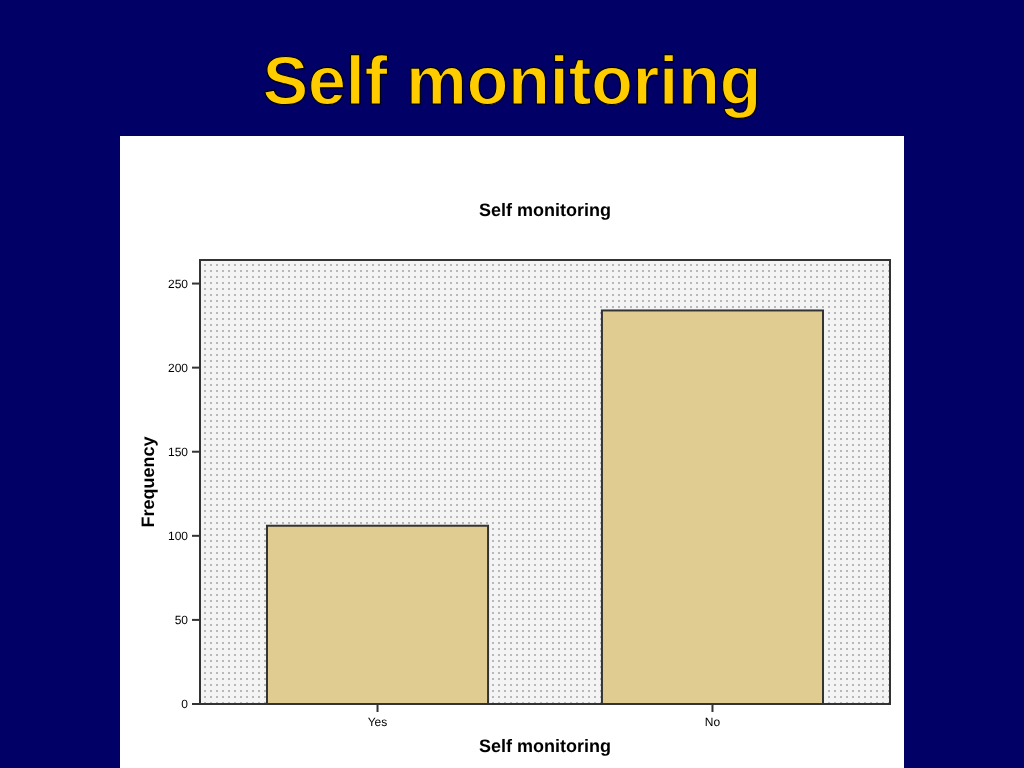  What do you see at coordinates (512, 82) in the screenshot?
I see `chart-title: Self monitoring` at bounding box center [512, 82].